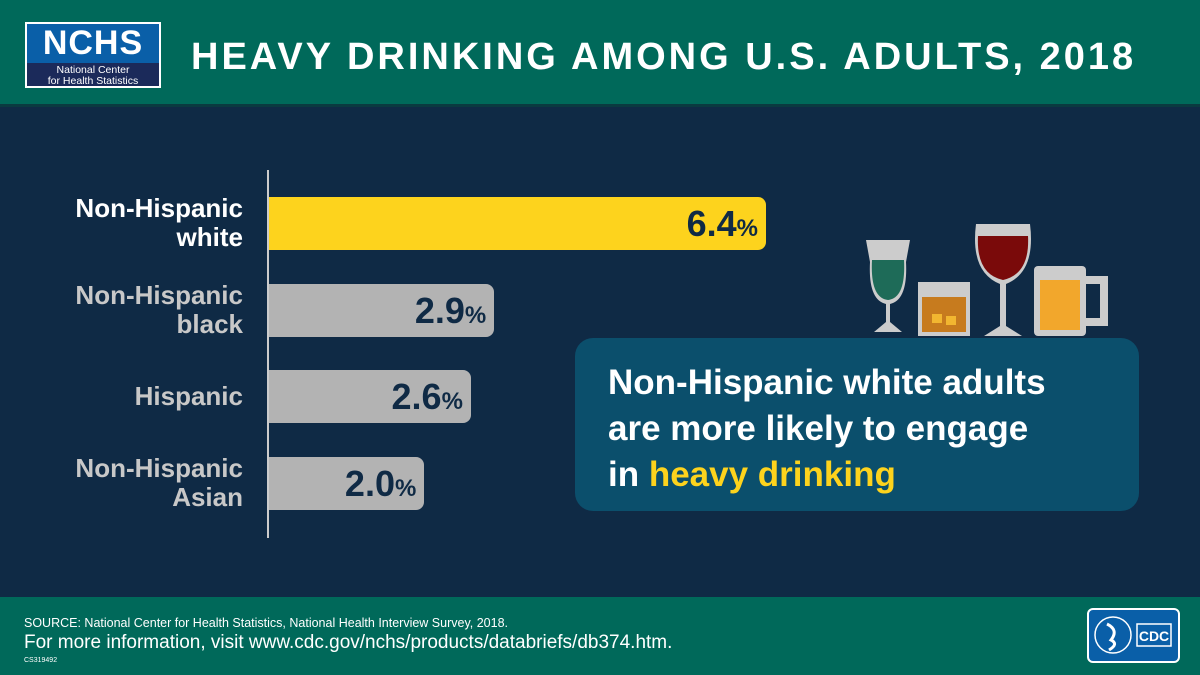 The image size is (1200, 675). Describe the element at coordinates (93, 75) in the screenshot. I see `logo-sub: National Center for Health Statistics` at that location.